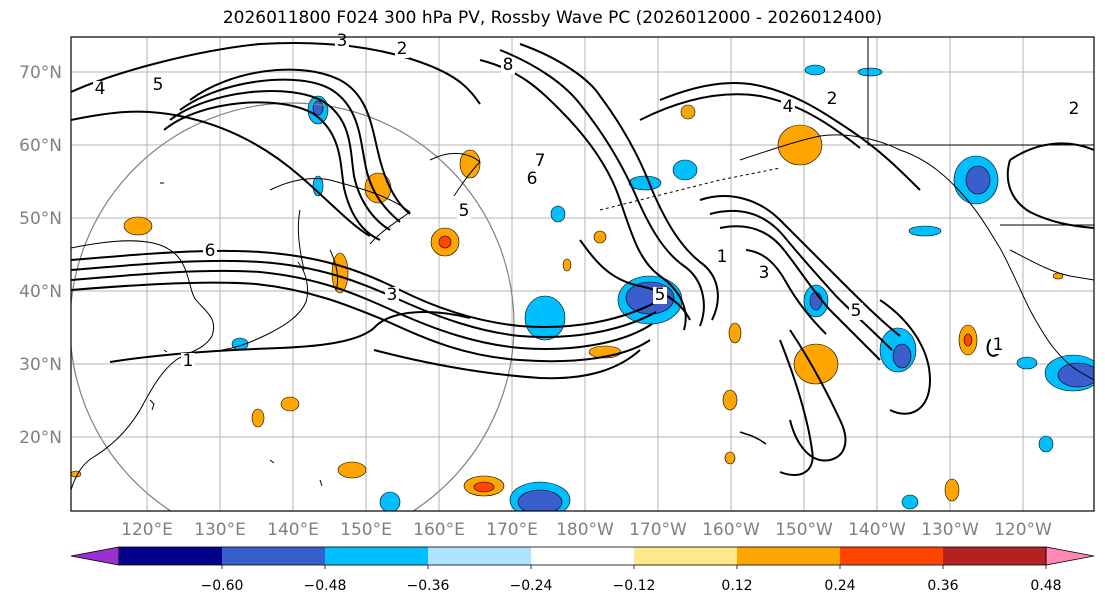 The height and width of the screenshot is (604, 1105). I want to click on longitude-tick-label: 130°W, so click(950, 530).